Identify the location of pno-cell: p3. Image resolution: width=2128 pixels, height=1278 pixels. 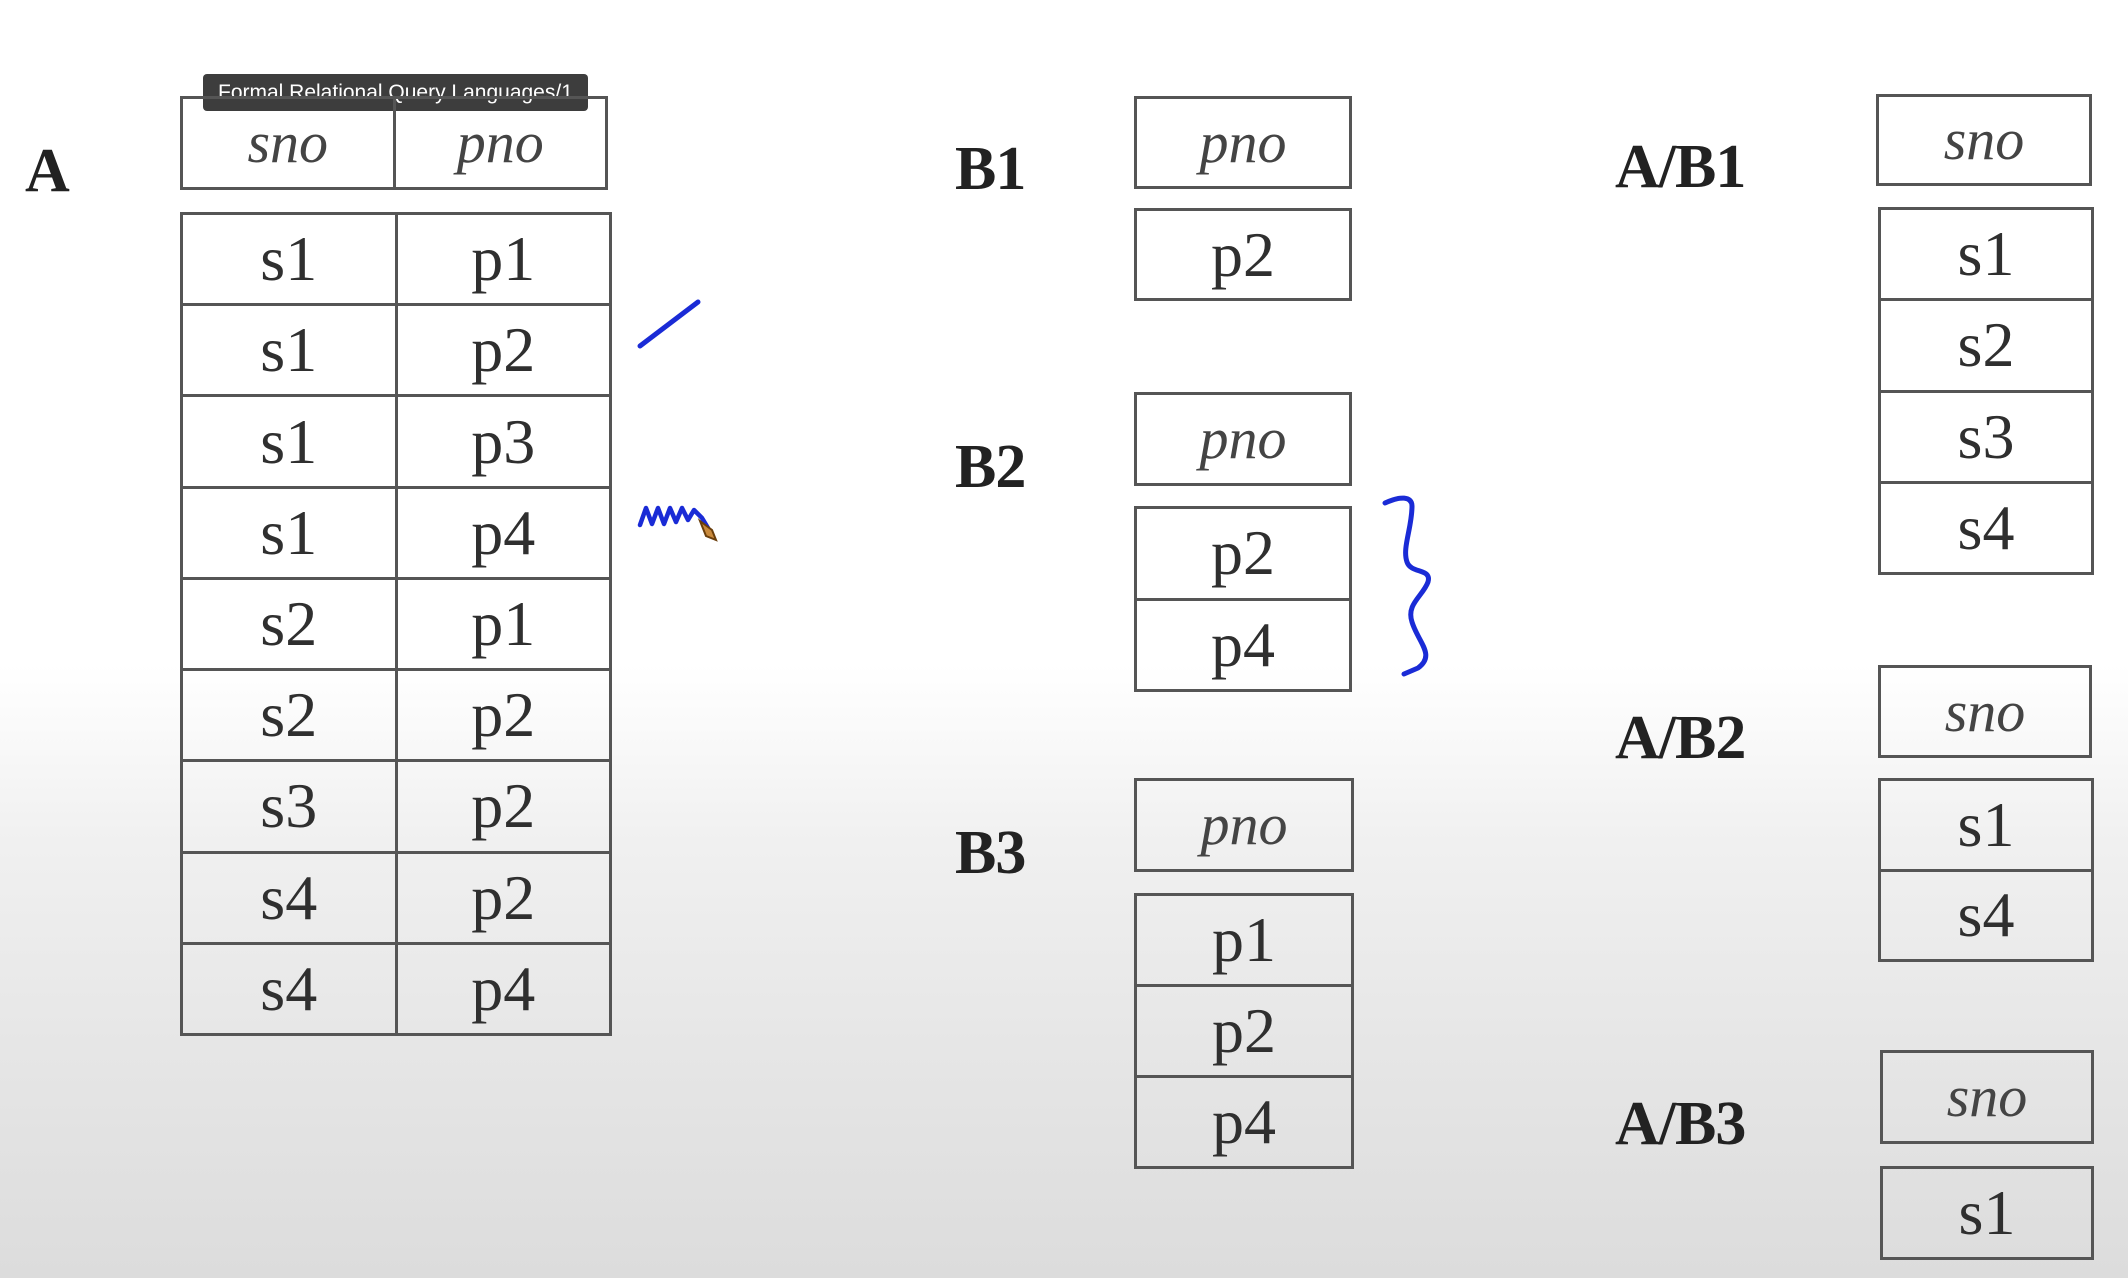
(503, 441).